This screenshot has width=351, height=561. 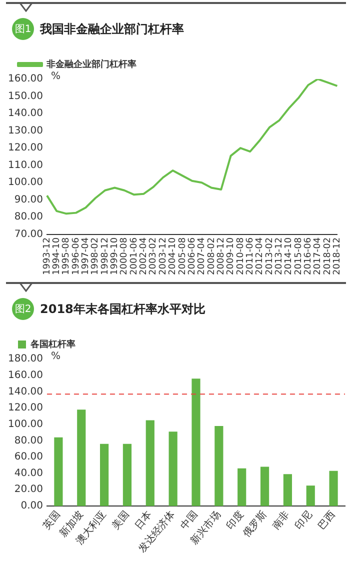 I want to click on y-tick-label: 40.00, so click(x=28, y=473).